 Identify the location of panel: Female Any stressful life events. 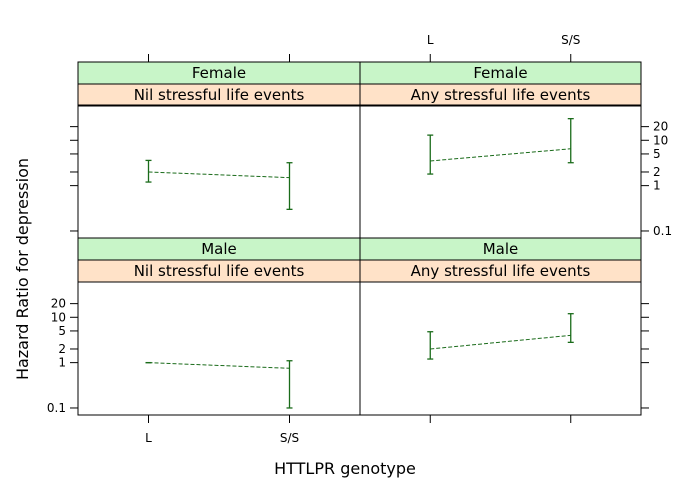
(500, 150).